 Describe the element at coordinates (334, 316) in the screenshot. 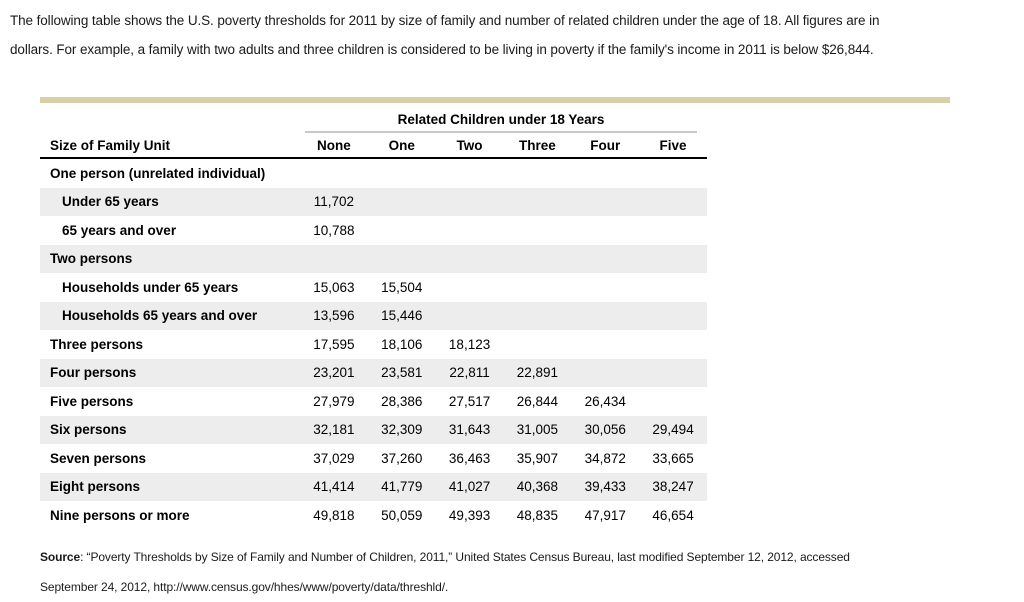

I see `threshold-value: 13,596` at that location.